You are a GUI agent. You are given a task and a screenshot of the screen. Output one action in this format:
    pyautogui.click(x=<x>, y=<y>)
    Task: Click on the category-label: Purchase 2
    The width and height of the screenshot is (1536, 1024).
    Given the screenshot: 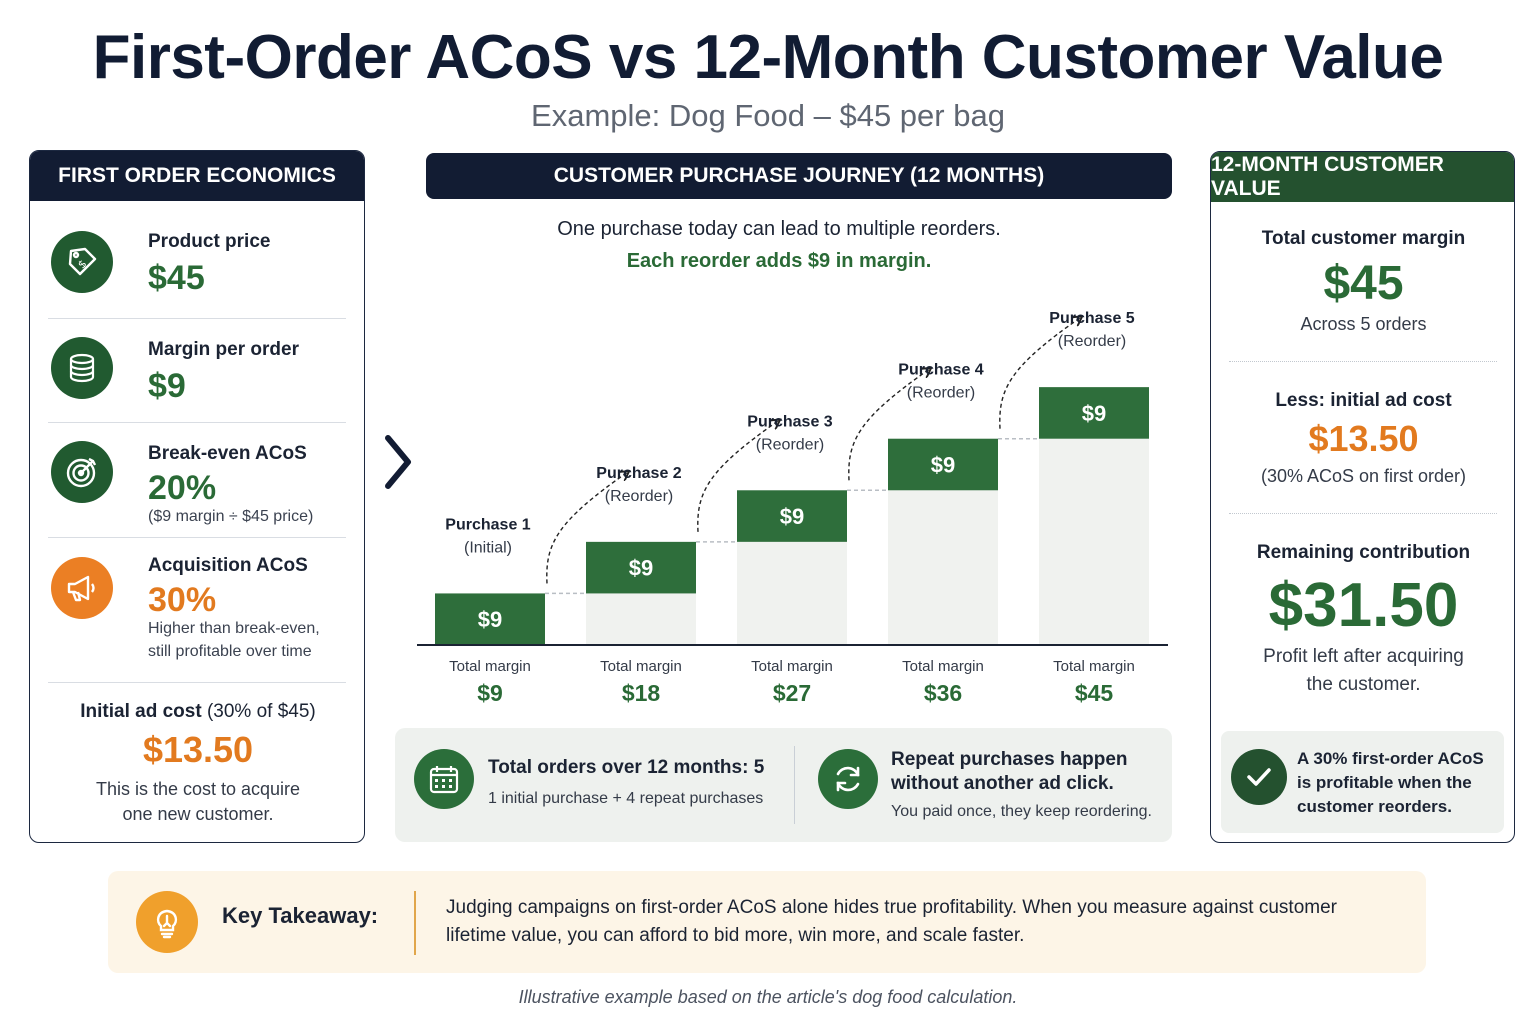 What is the action you would take?
    pyautogui.click(x=638, y=473)
    